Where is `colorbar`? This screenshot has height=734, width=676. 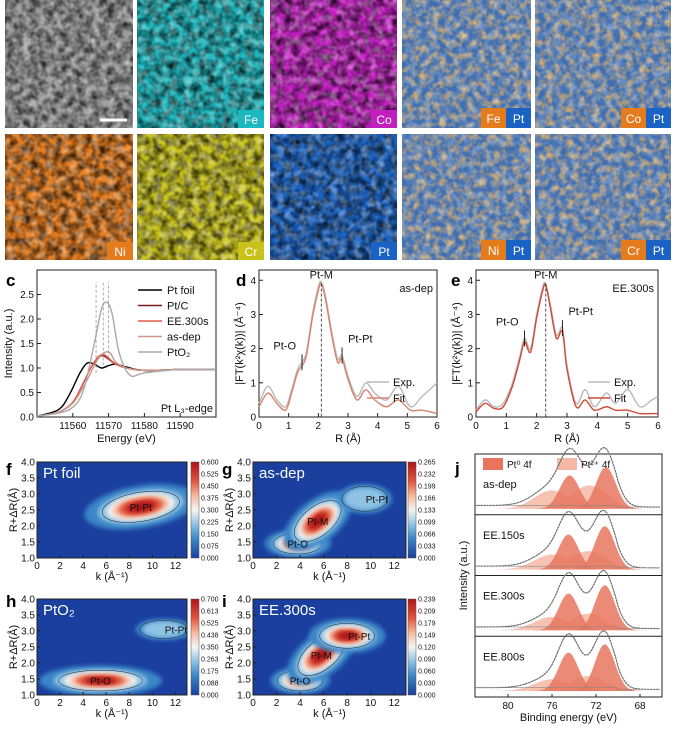
colorbar is located at coordinates (195, 647).